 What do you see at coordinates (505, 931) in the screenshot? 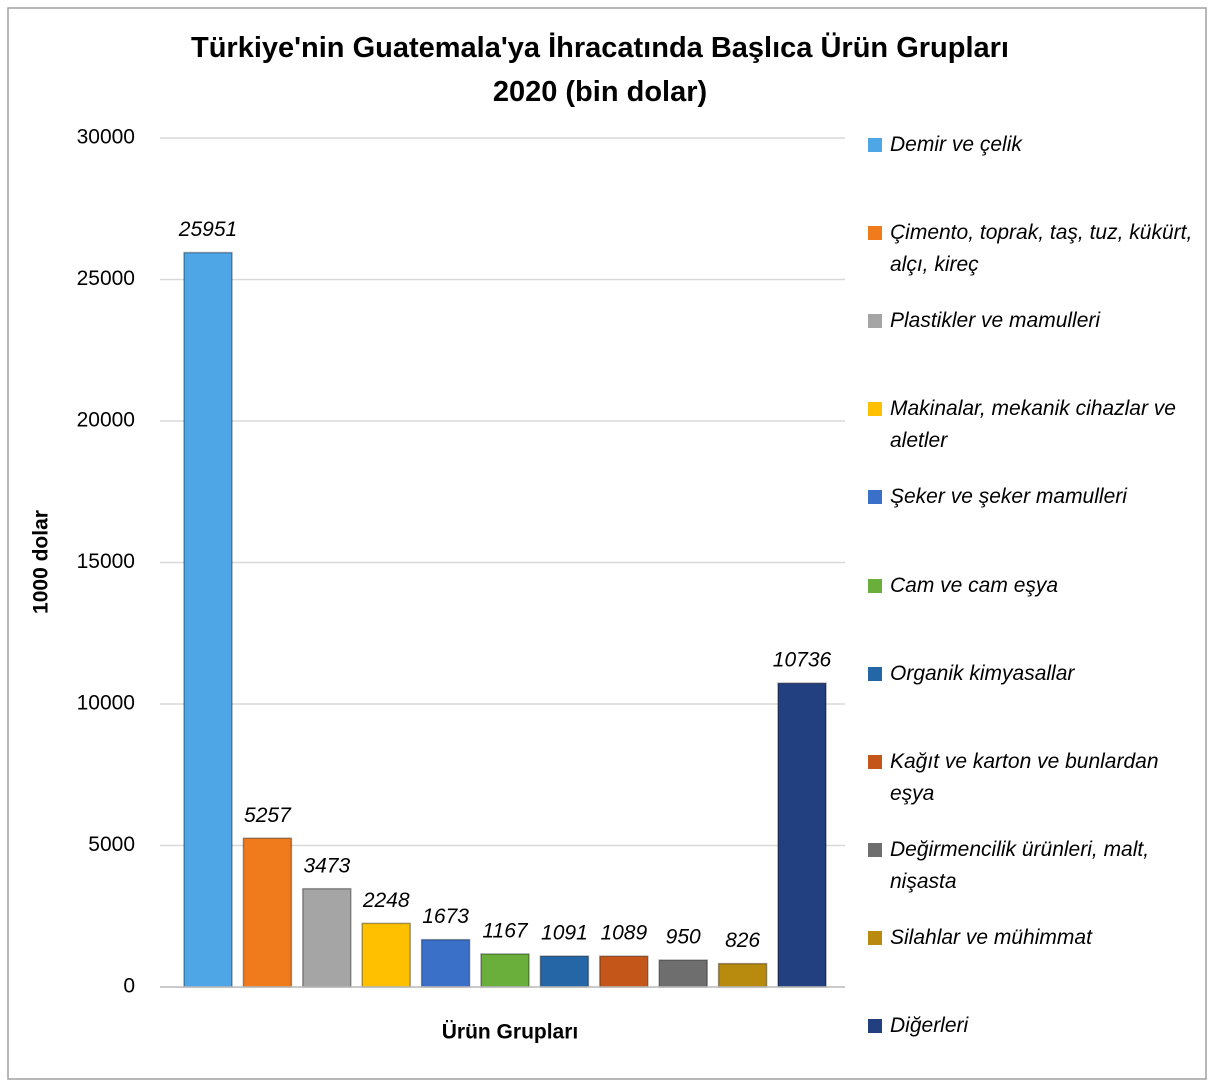
I see `value-label: 1167` at bounding box center [505, 931].